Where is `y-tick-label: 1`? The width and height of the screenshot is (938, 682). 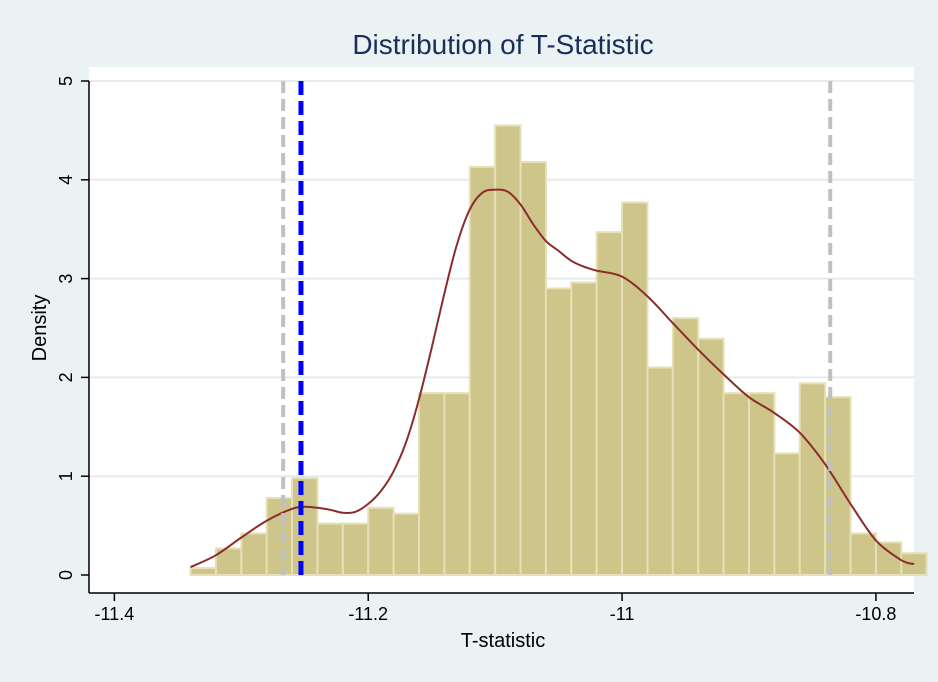
y-tick-label: 1 is located at coordinates (66, 476).